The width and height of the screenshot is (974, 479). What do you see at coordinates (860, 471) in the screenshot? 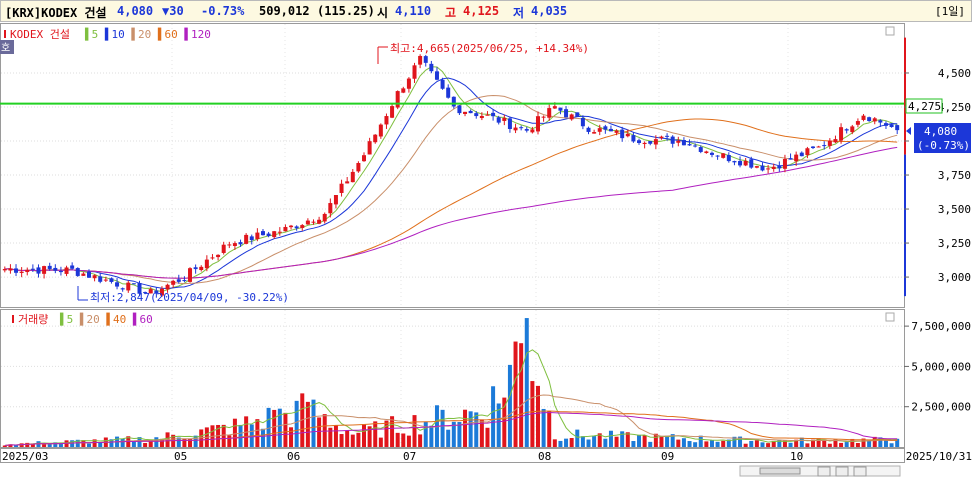
I see `reset-view-button` at bounding box center [860, 471].